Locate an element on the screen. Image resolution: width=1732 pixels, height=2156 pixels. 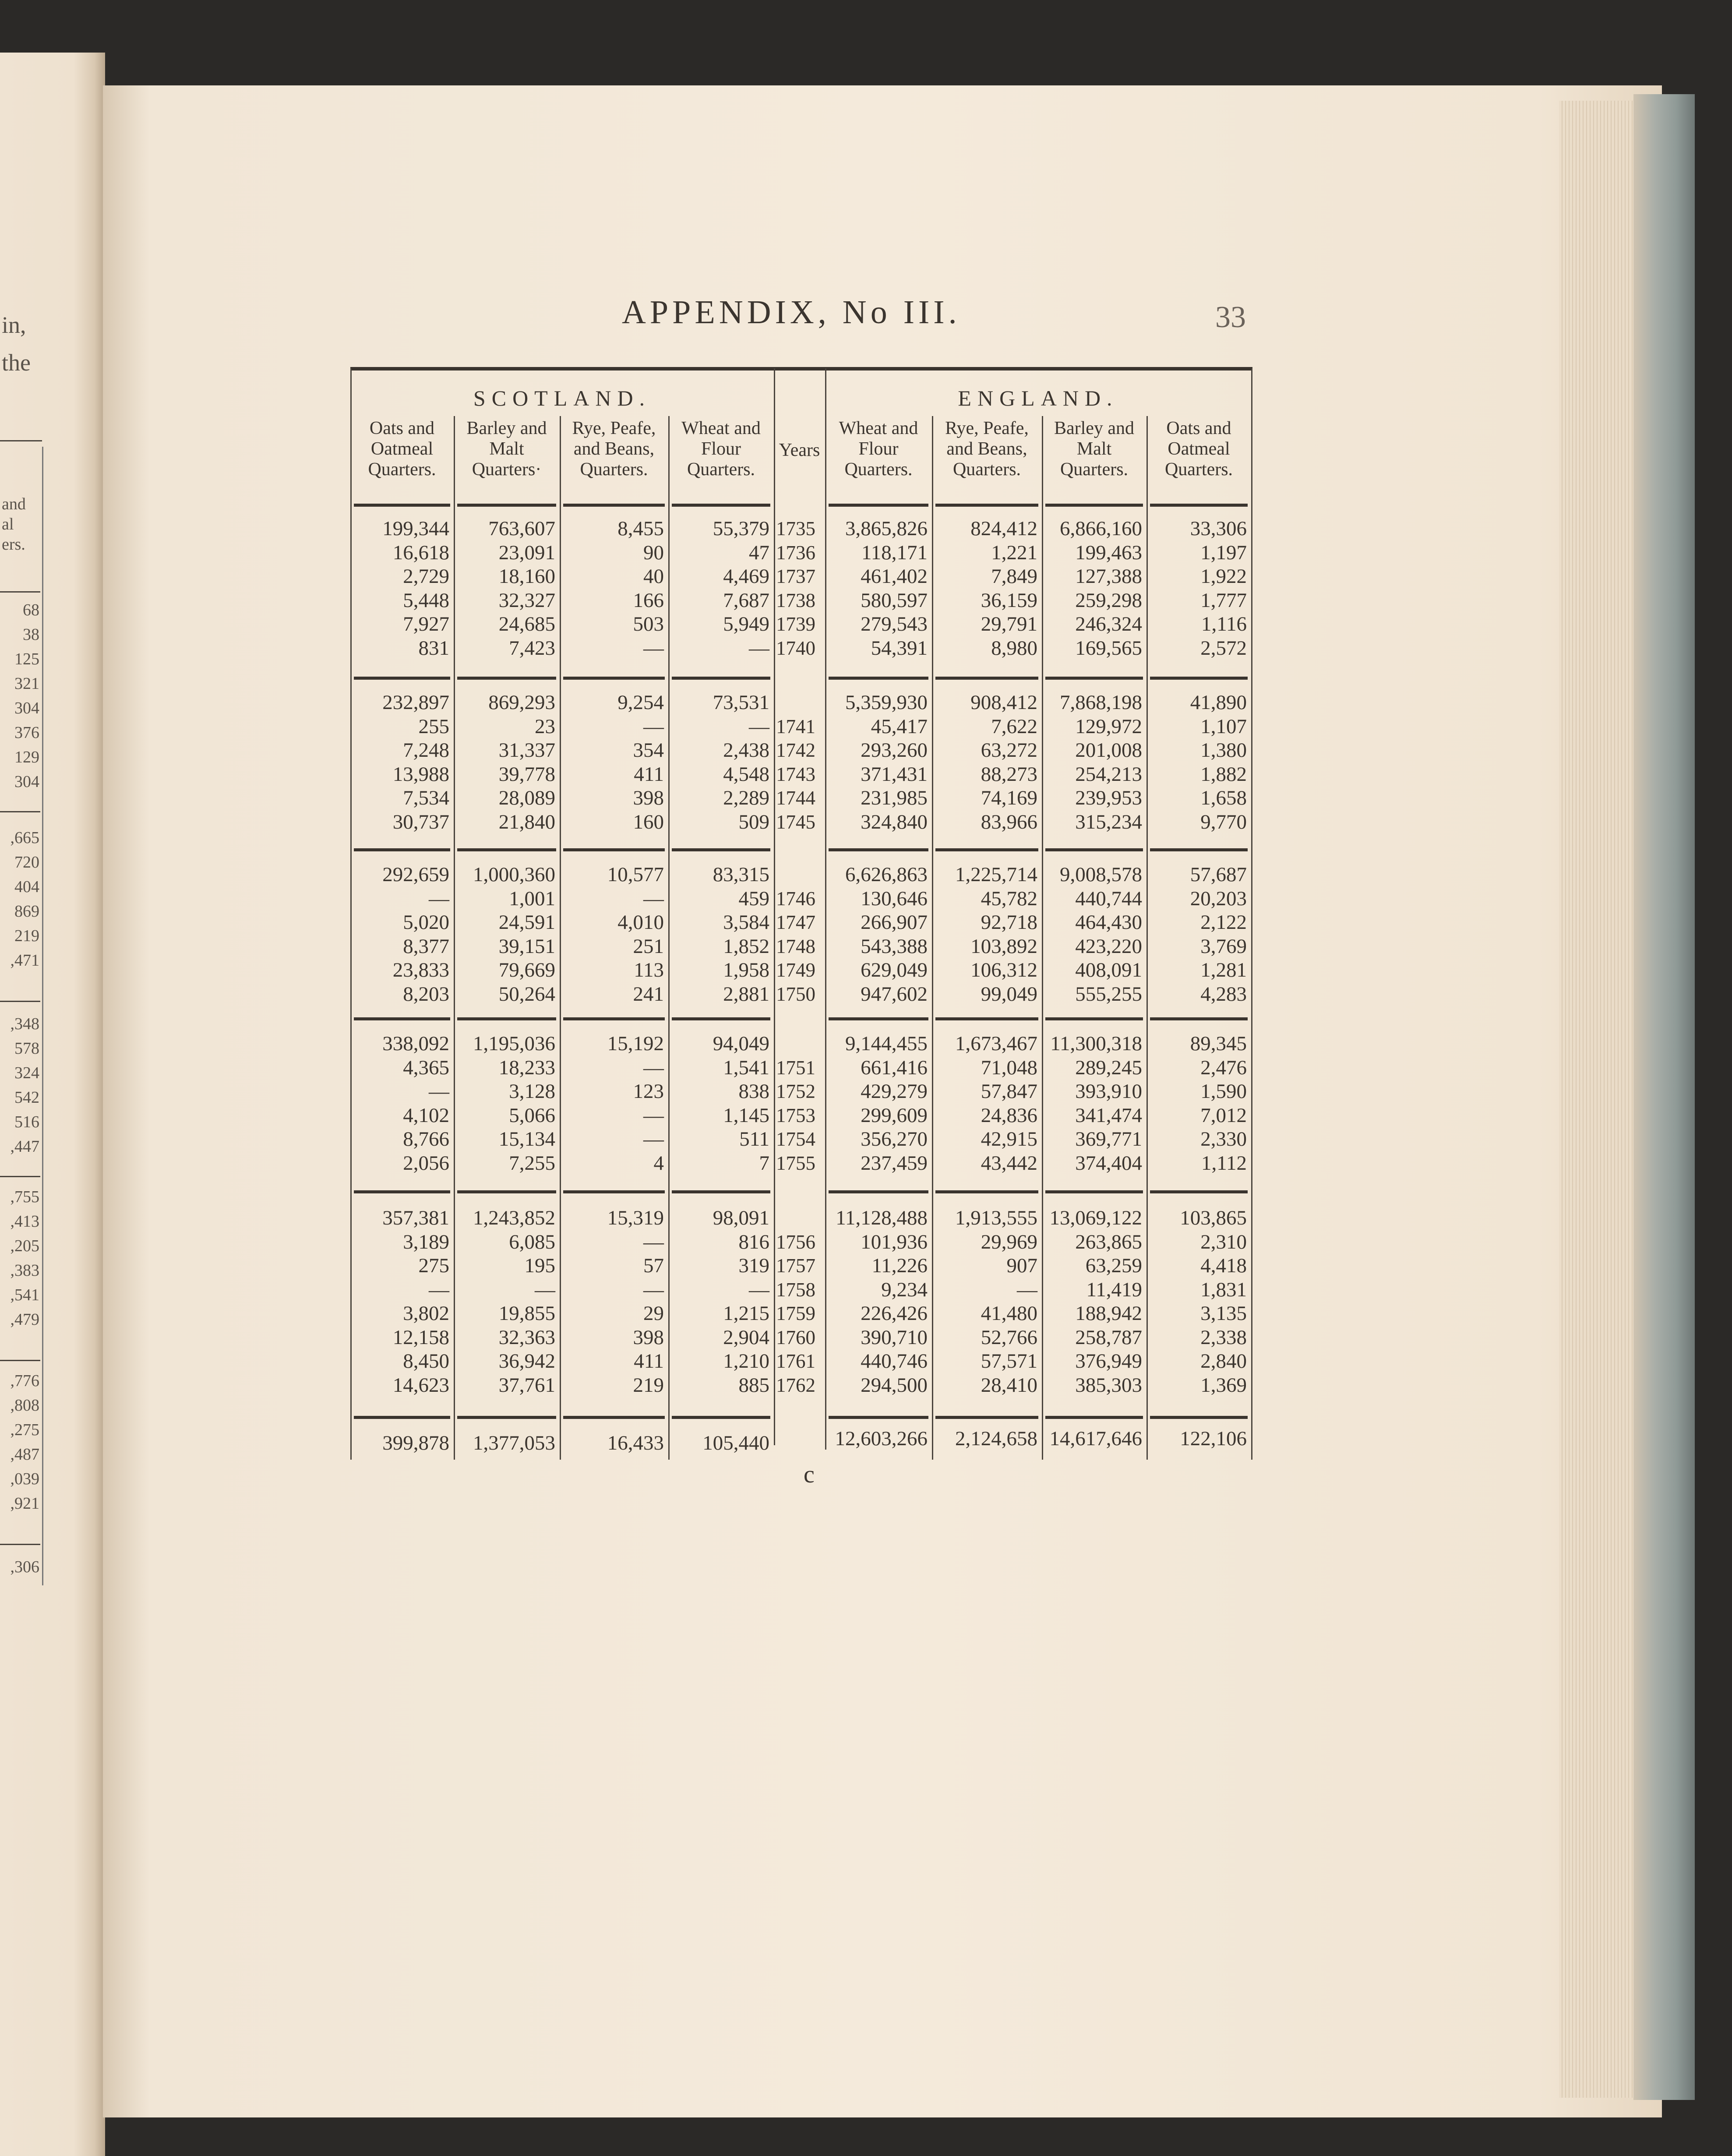
table-cell: 374,404 is located at coordinates (1108, 1163).